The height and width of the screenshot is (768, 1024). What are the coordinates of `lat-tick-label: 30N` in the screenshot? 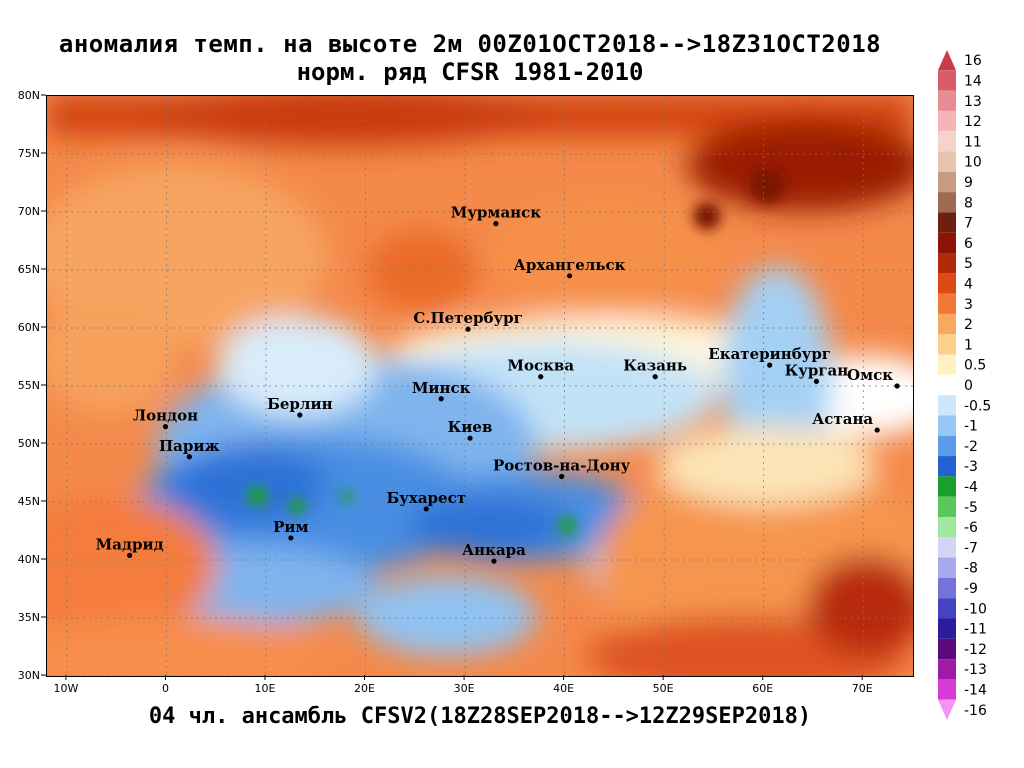 It's located at (29, 675).